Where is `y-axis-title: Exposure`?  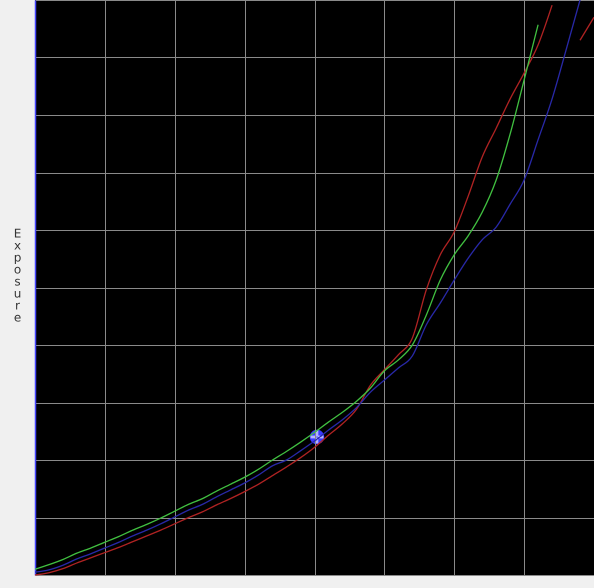
y-axis-title: Exposure is located at coordinates (18, 275).